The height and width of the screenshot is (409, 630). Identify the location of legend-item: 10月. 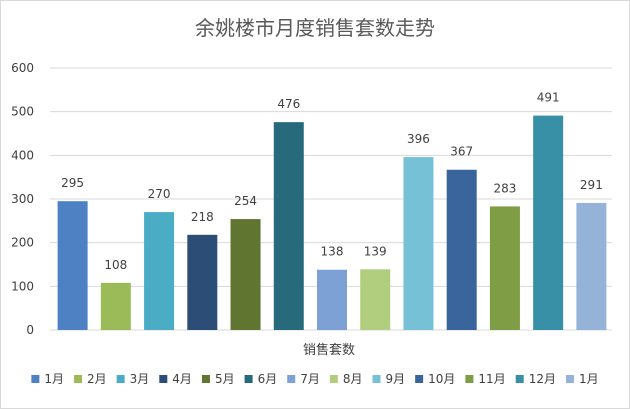
(435, 379).